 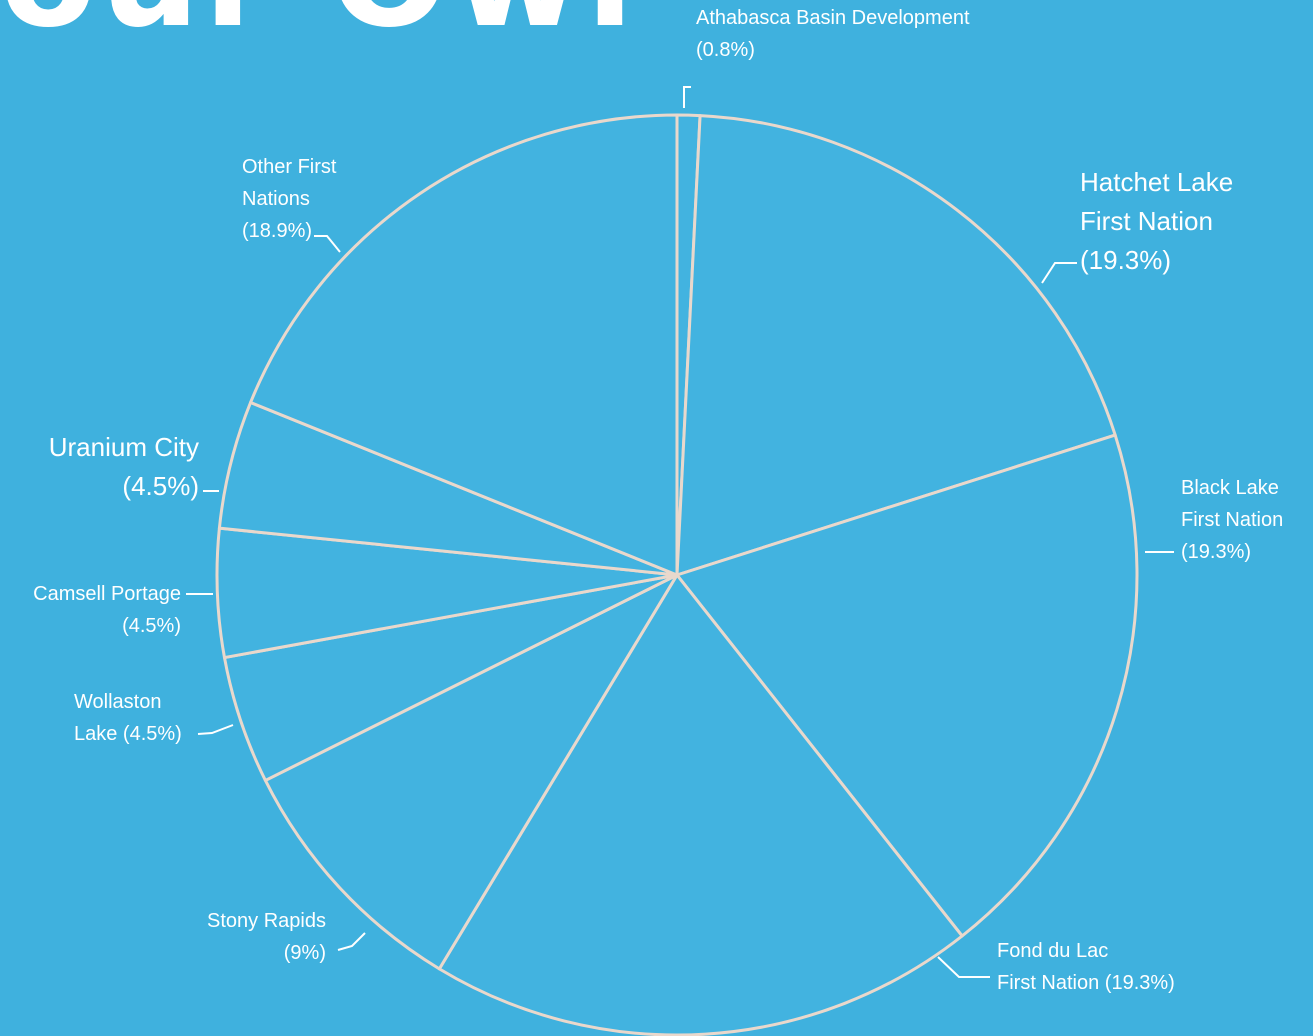 What do you see at coordinates (123, 466) in the screenshot?
I see `slice-label-uranium-city: Uranium City (4.5%)` at bounding box center [123, 466].